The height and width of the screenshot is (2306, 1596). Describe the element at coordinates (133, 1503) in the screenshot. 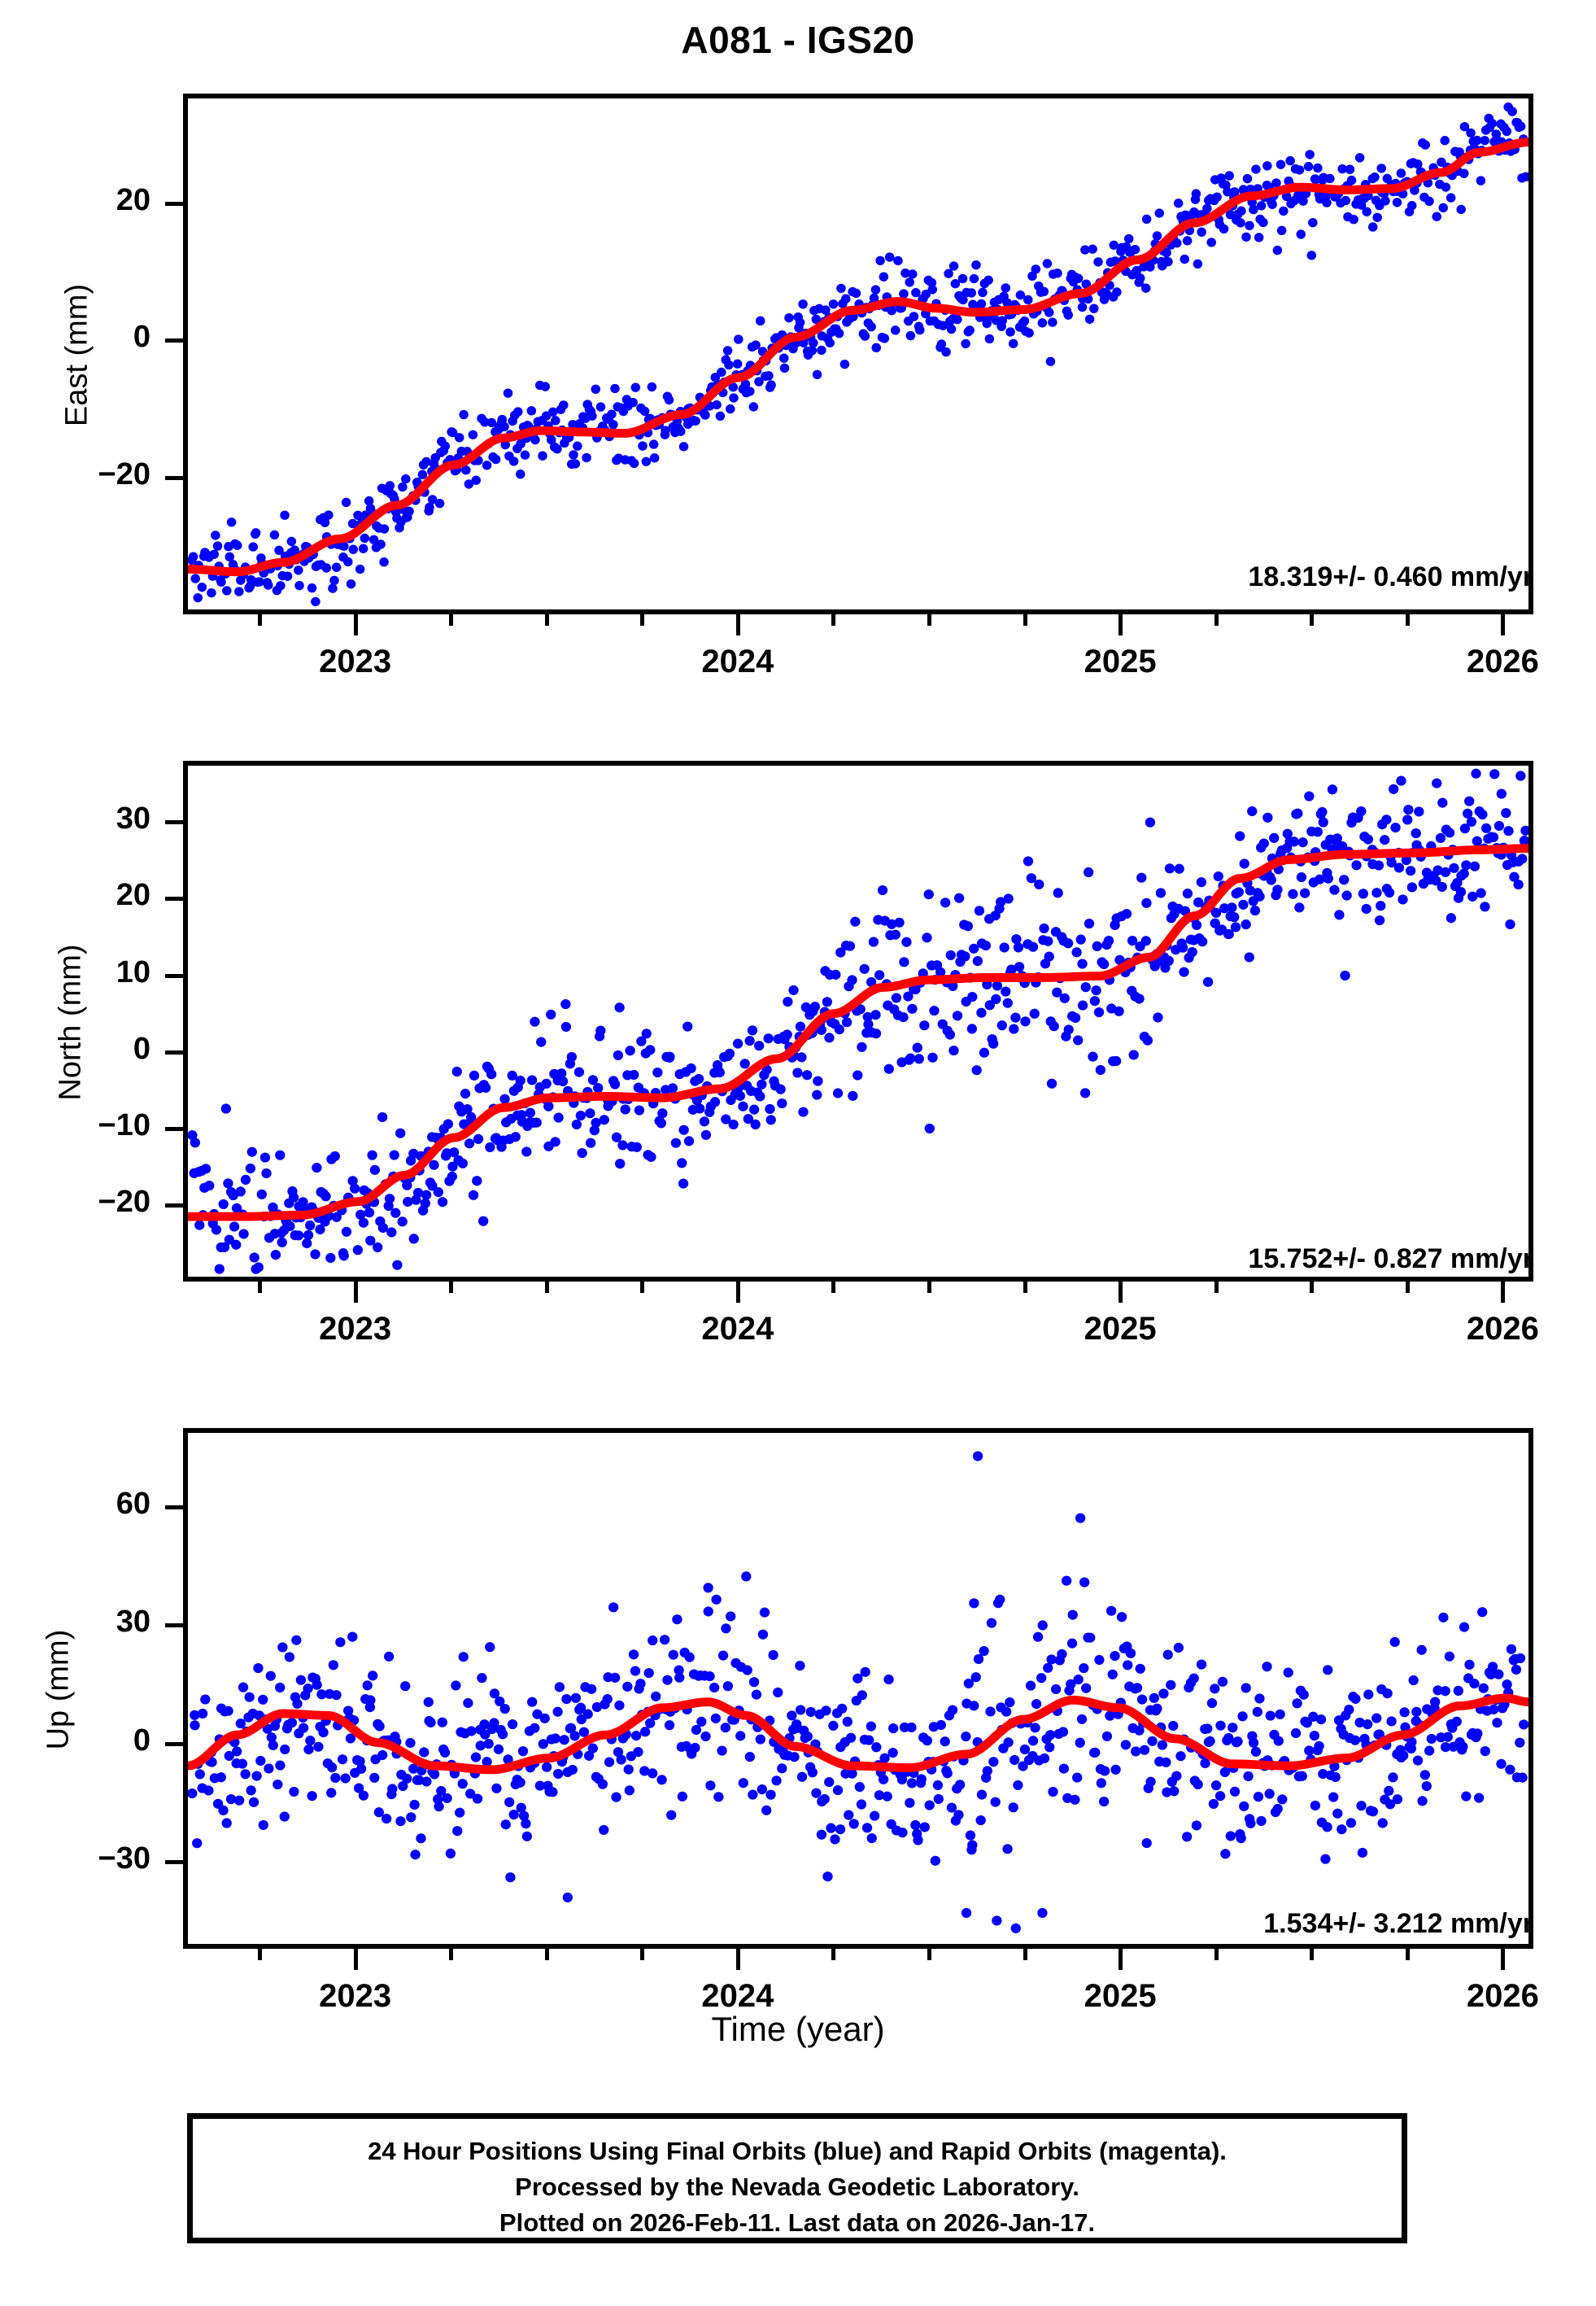

I see `y-tick-label: 60` at that location.